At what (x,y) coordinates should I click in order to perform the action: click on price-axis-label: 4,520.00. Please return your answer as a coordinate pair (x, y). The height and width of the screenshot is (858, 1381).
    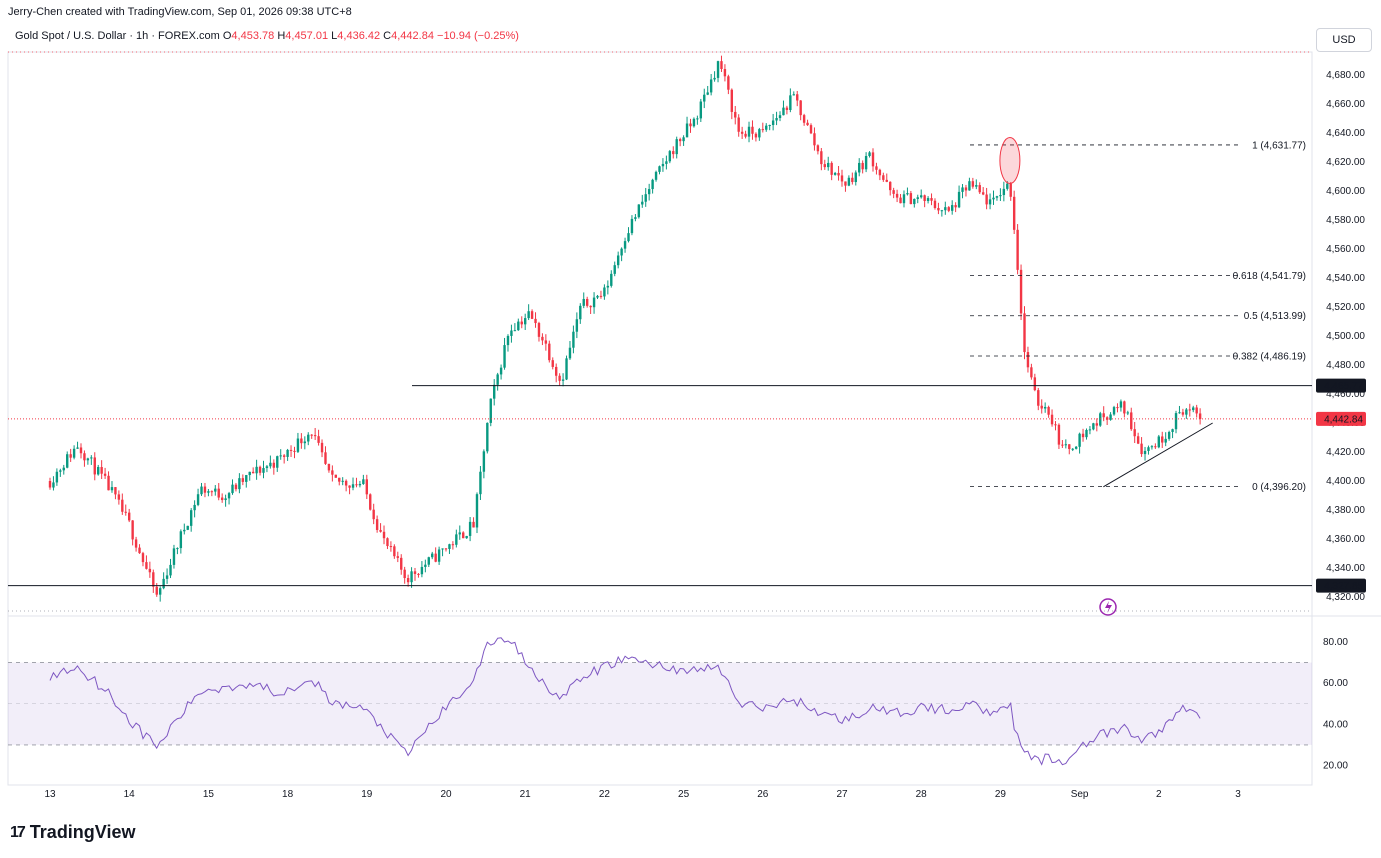
    Looking at the image, I should click on (1345, 307).